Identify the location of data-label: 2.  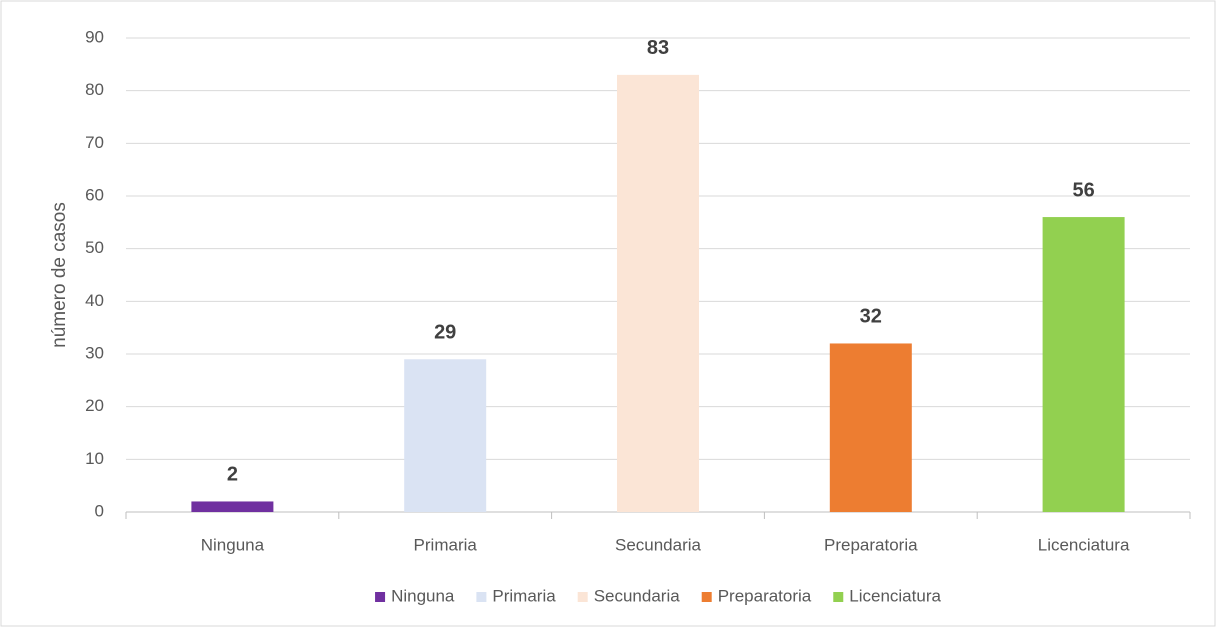
(232, 475).